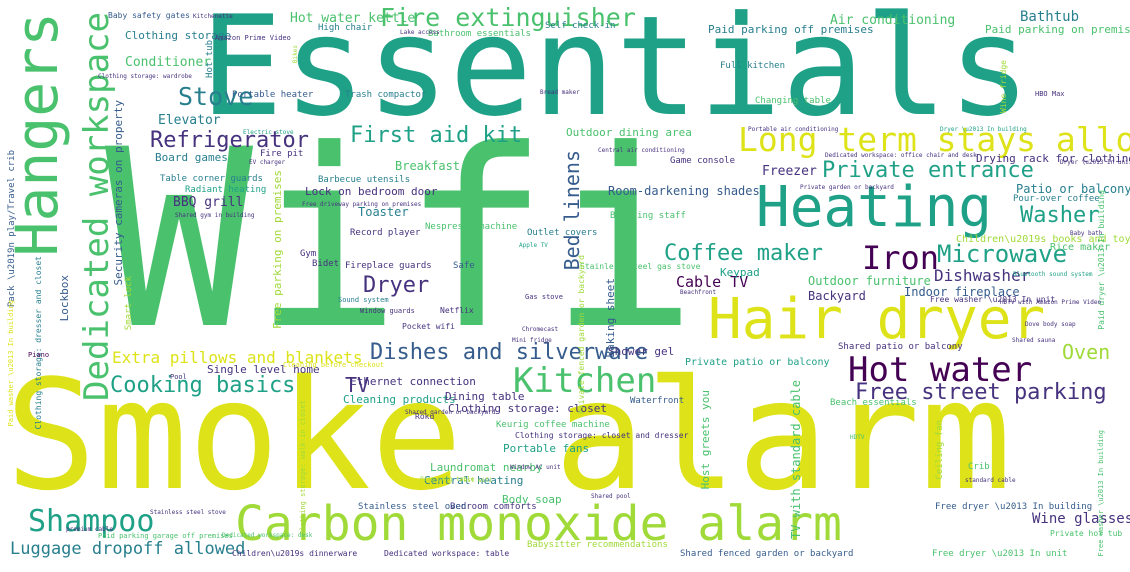  Describe the element at coordinates (508, 17) in the screenshot. I see `word: Fire extinguisher` at that location.